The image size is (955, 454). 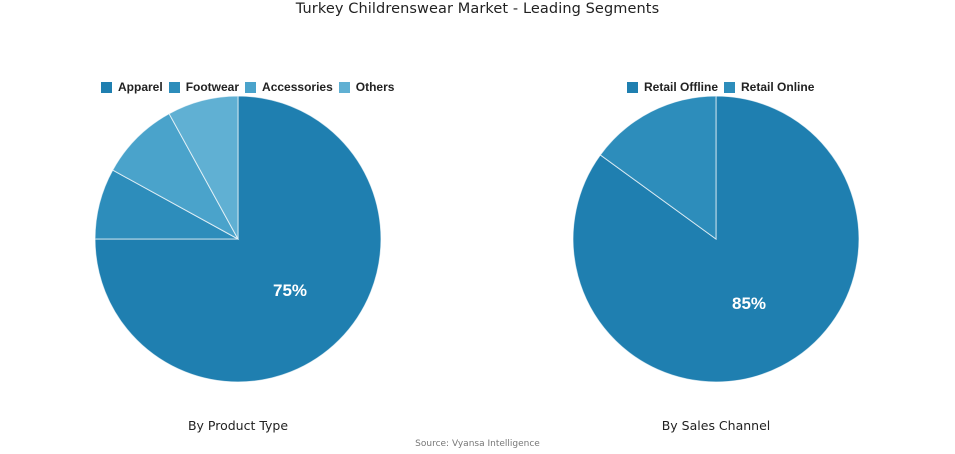 What do you see at coordinates (238, 425) in the screenshot?
I see `subtitle-product-type: By Product Type` at bounding box center [238, 425].